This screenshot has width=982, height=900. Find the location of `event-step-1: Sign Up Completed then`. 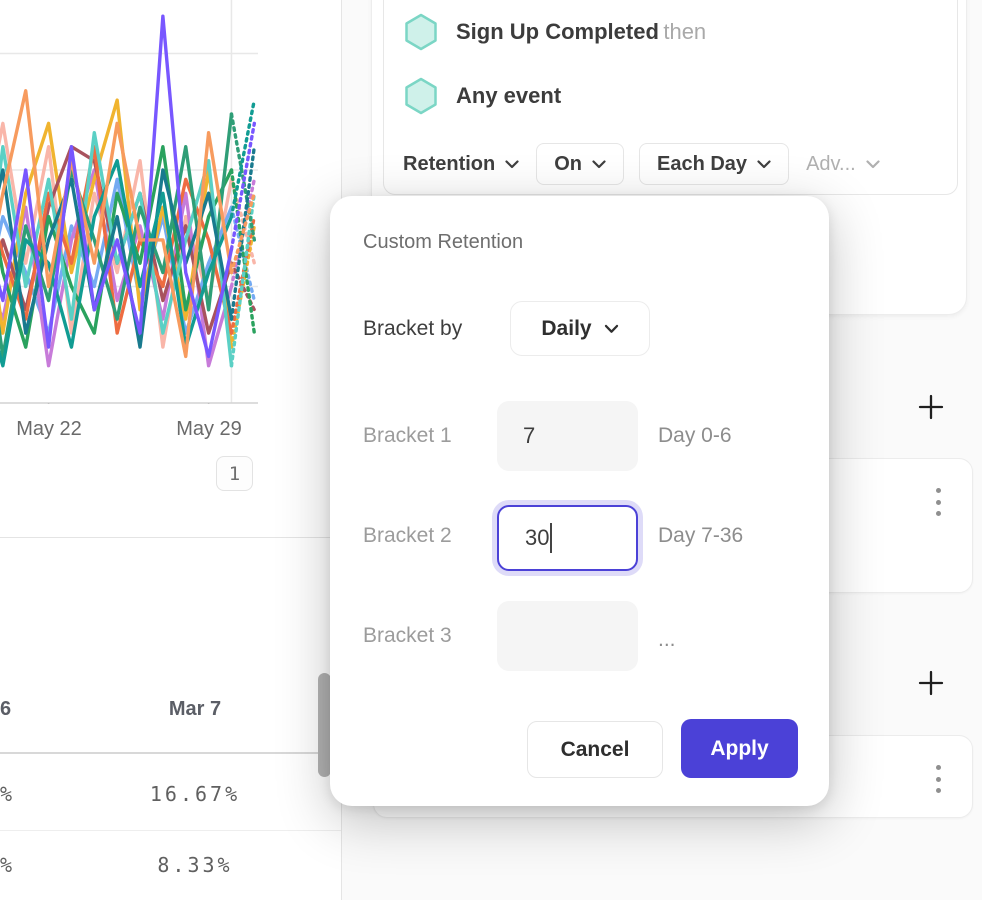

event-step-1: Sign Up Completed then is located at coordinates (555, 32).